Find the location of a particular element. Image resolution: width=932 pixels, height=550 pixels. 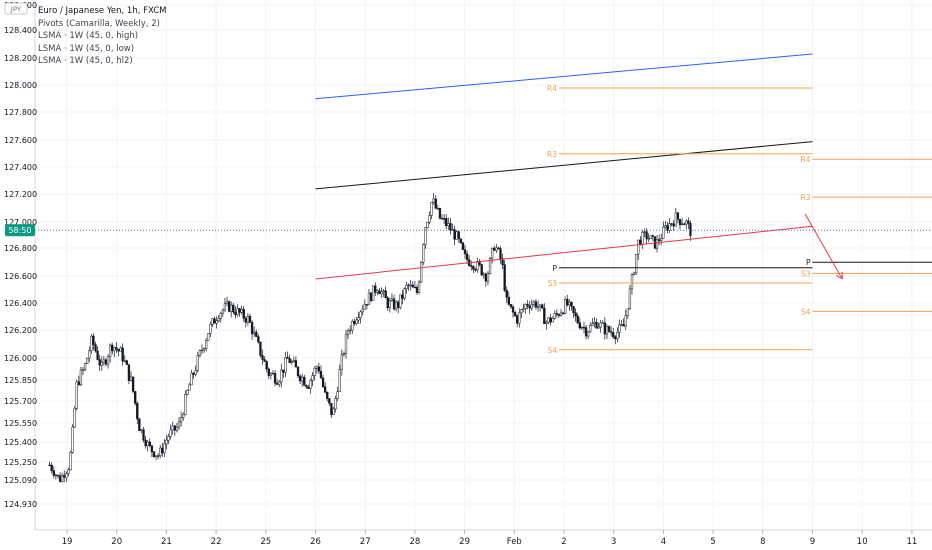

price-tick-label: 128.200 is located at coordinates (20, 58).